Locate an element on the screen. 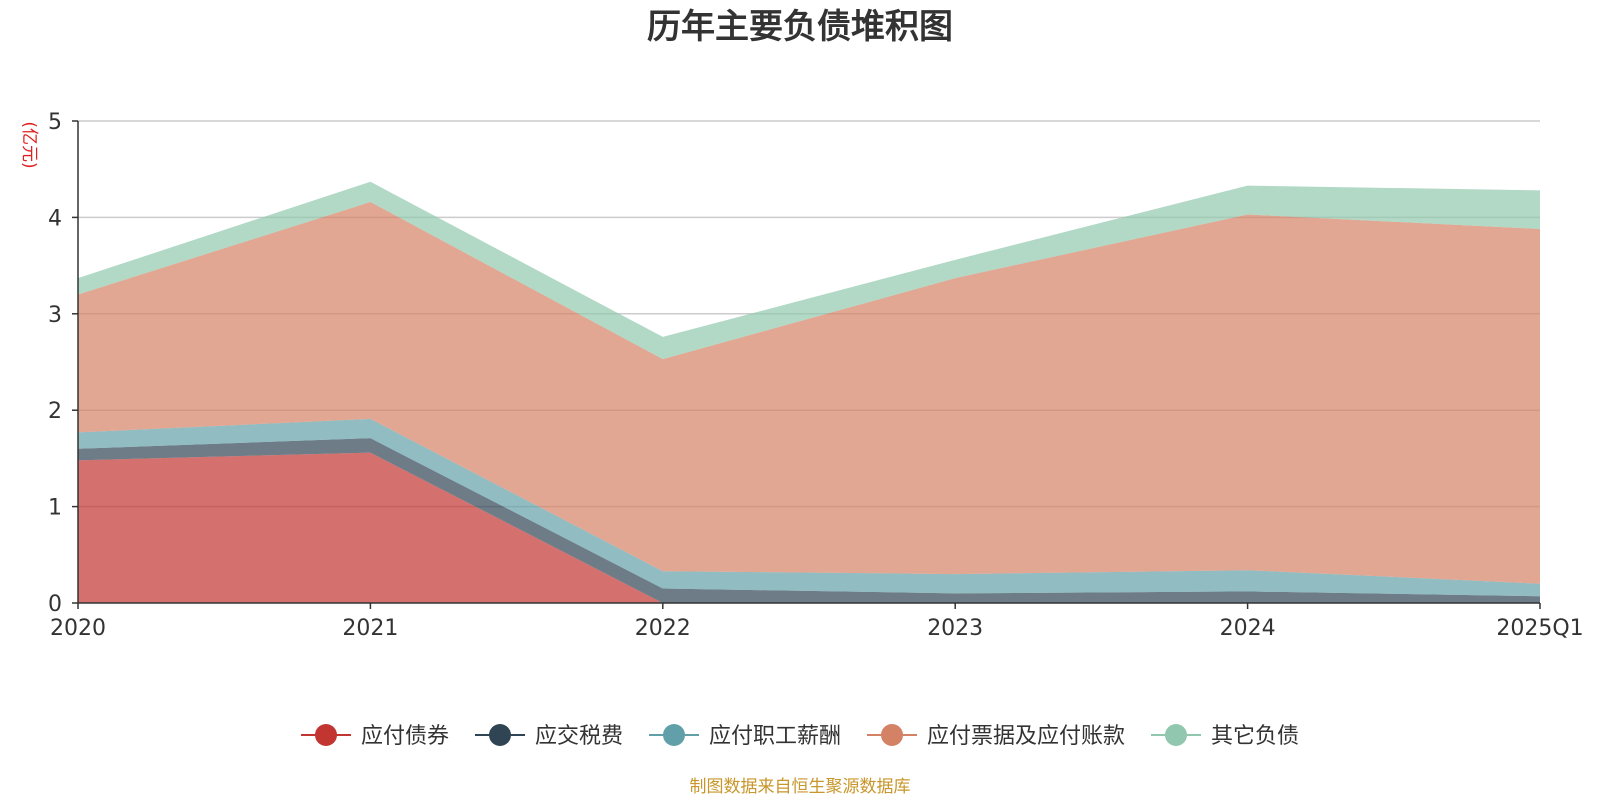  y-tick-label-4: 4 is located at coordinates (55, 218).